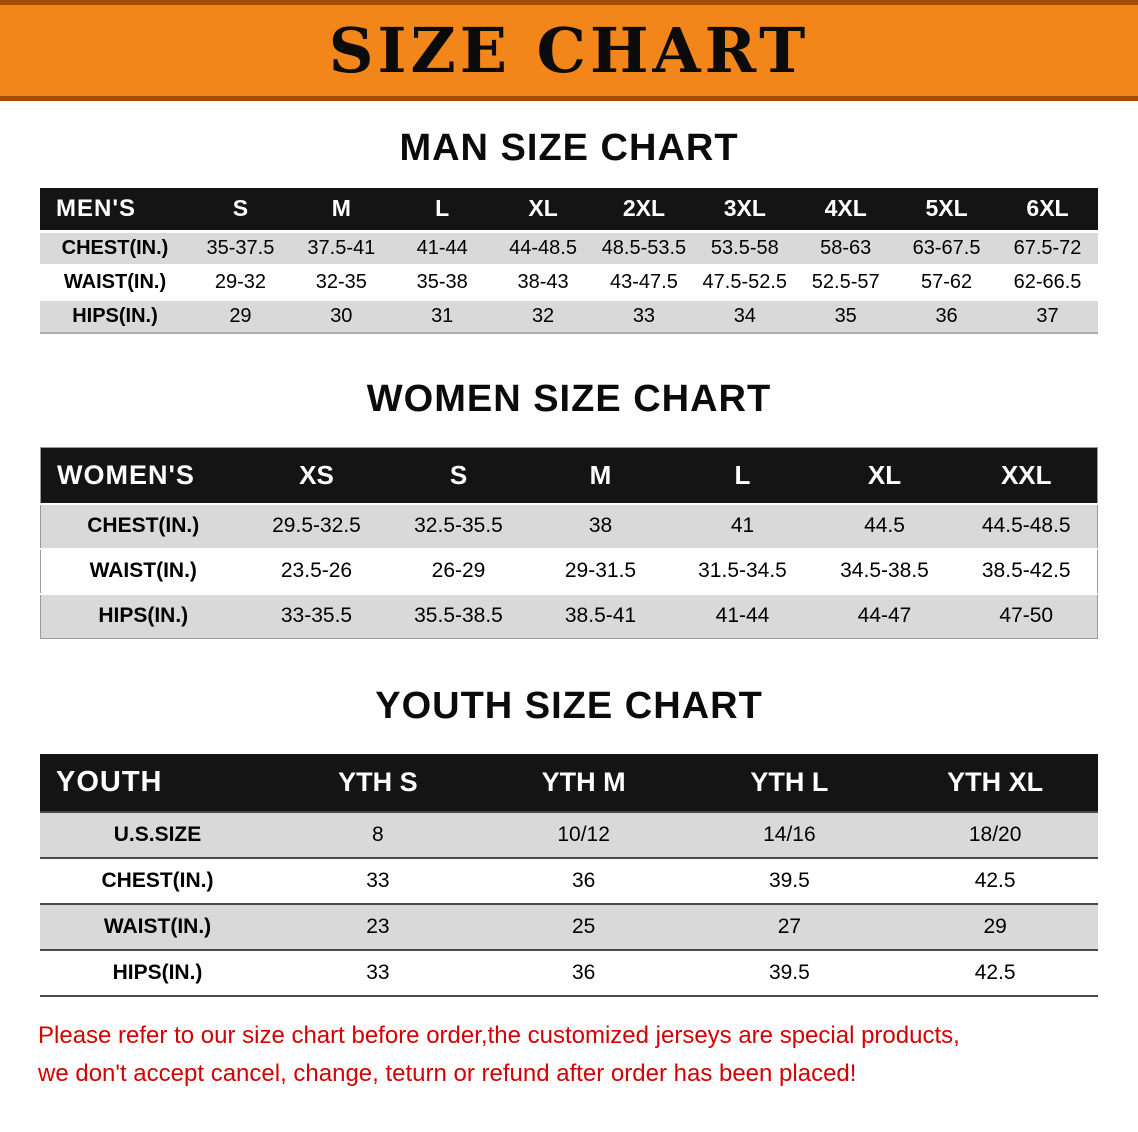 The image size is (1138, 1132). What do you see at coordinates (157, 783) in the screenshot?
I see `corner-label: YOUTH` at bounding box center [157, 783].